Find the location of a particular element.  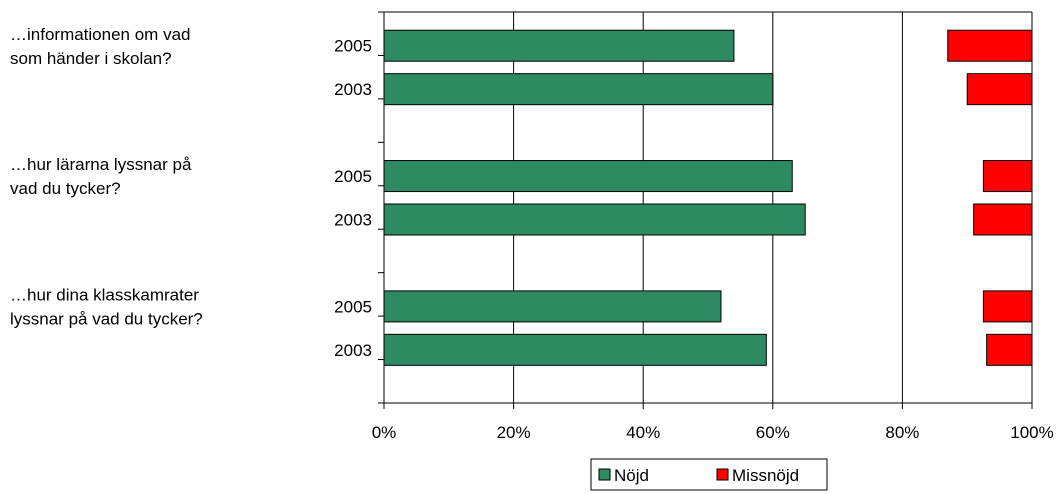

x-tick-label: 20% is located at coordinates (514, 432).